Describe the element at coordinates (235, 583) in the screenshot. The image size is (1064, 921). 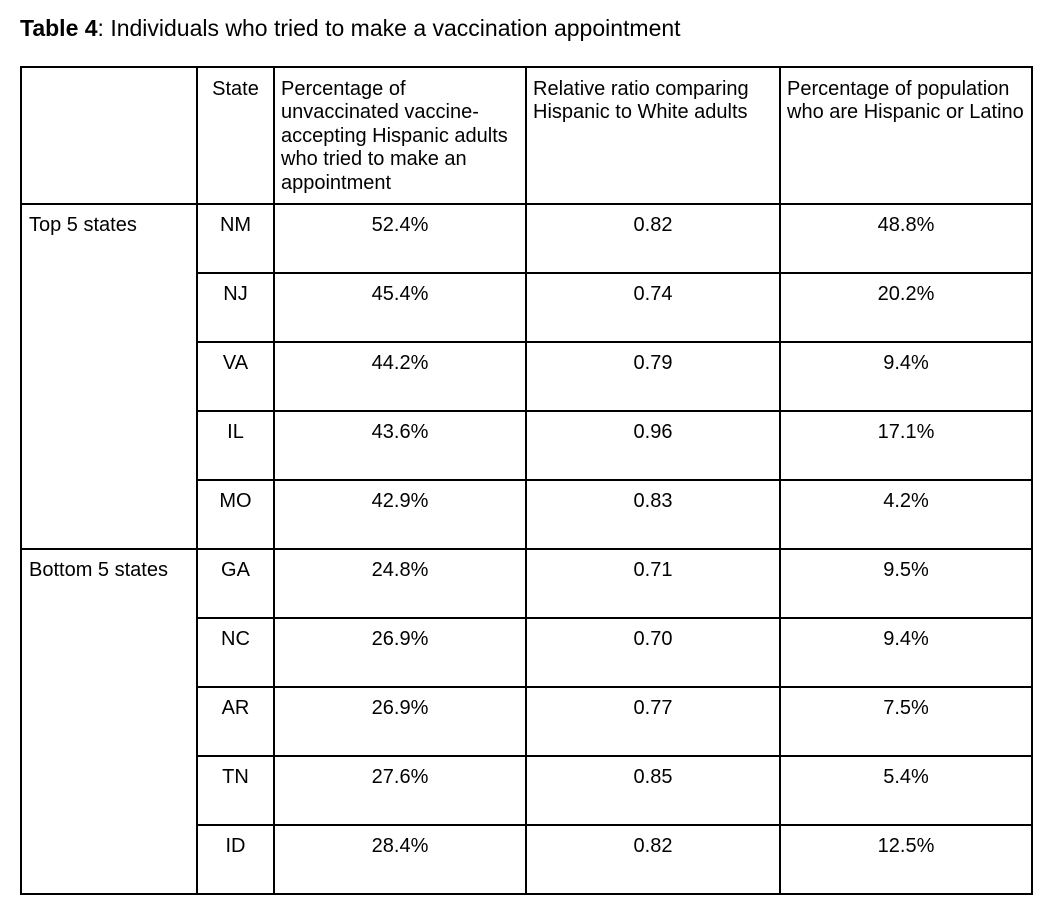
I see `state-cell: GA` at that location.